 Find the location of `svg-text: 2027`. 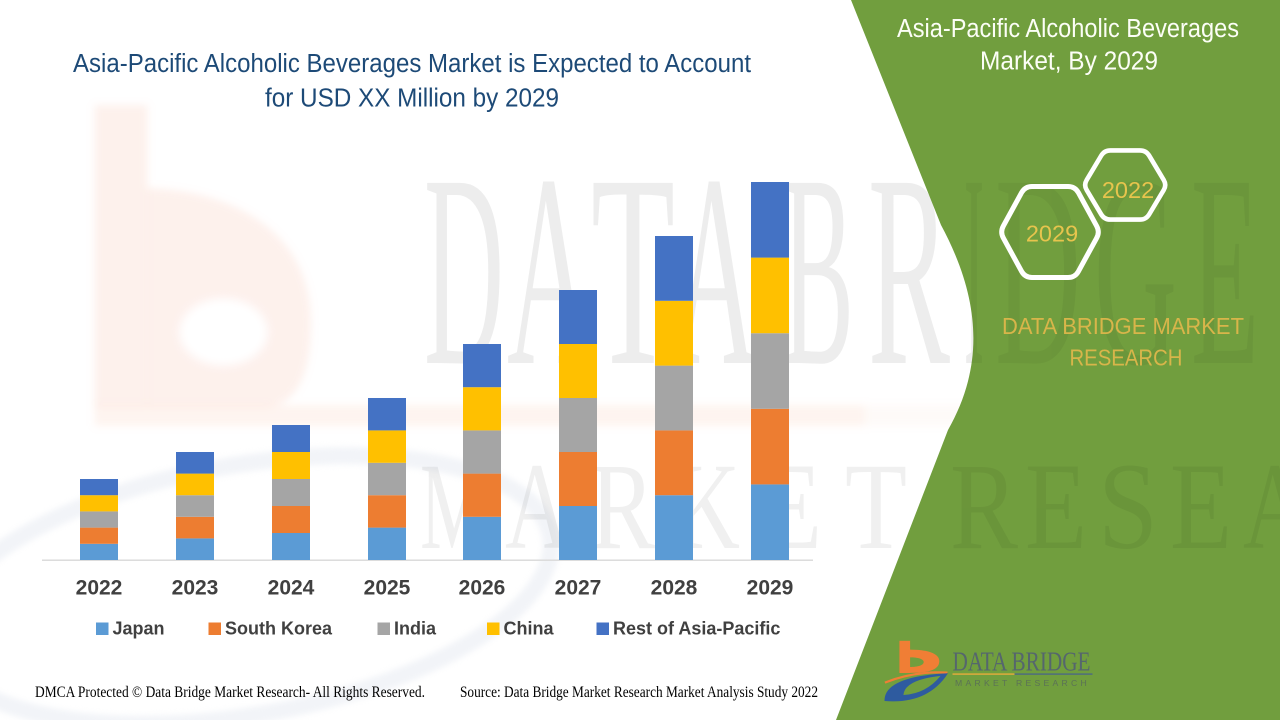

svg-text: 2027 is located at coordinates (578, 588).